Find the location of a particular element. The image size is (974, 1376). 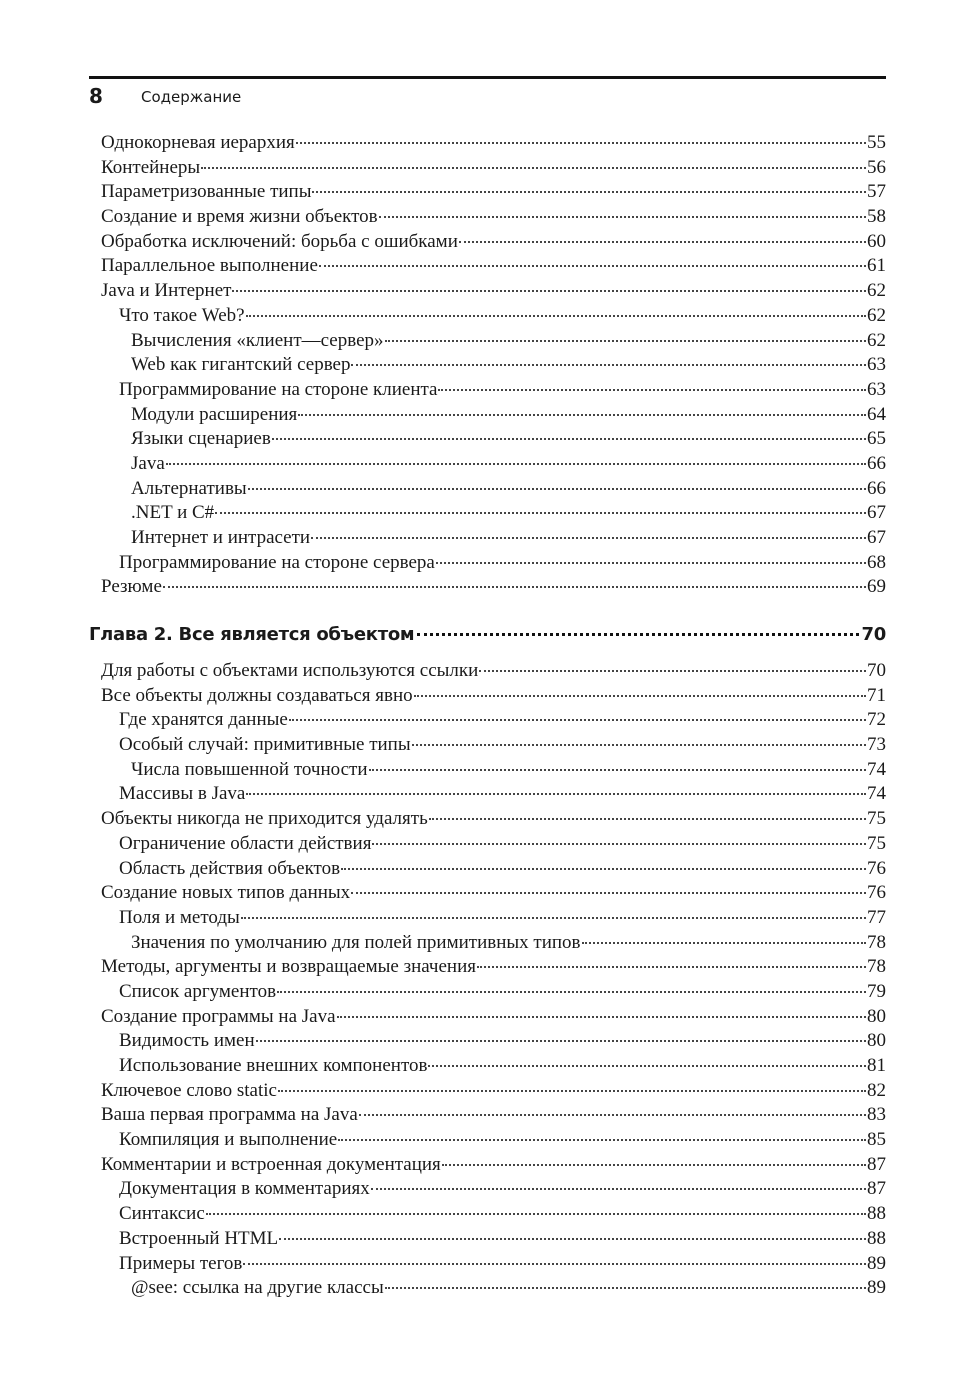

toc-entry: Программирование на стороне сервера 68 is located at coordinates (443, 564).